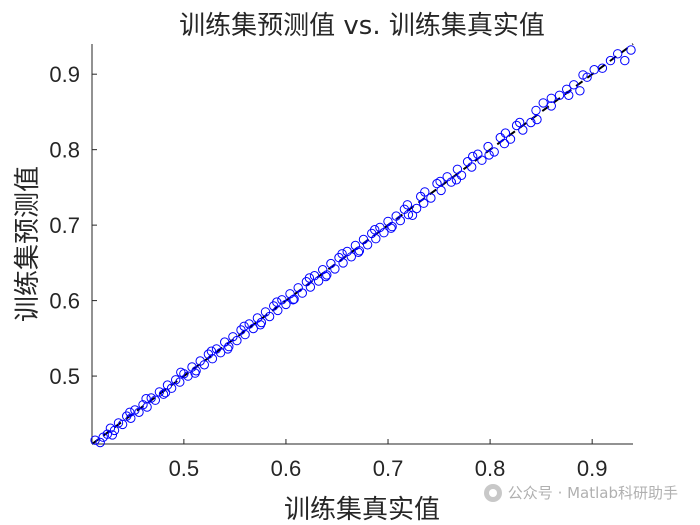  What do you see at coordinates (64, 225) in the screenshot?
I see `y-tick-label: 0.7` at bounding box center [64, 225].